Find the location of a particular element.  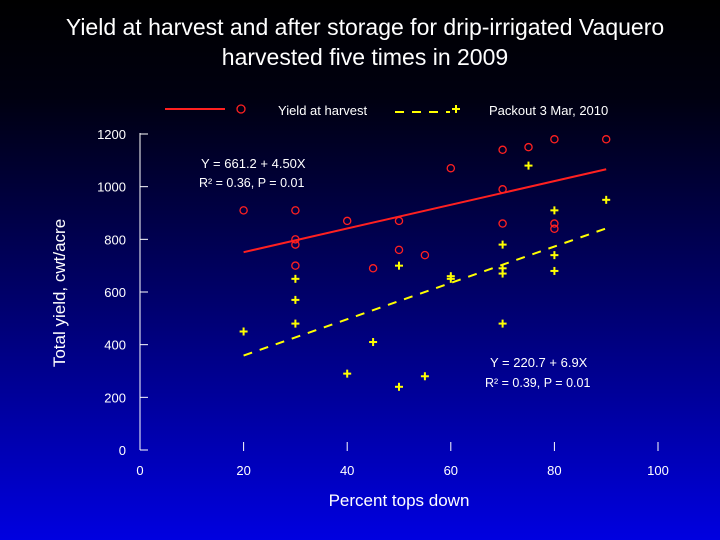

y-tick-label: 600 is located at coordinates (115, 292).